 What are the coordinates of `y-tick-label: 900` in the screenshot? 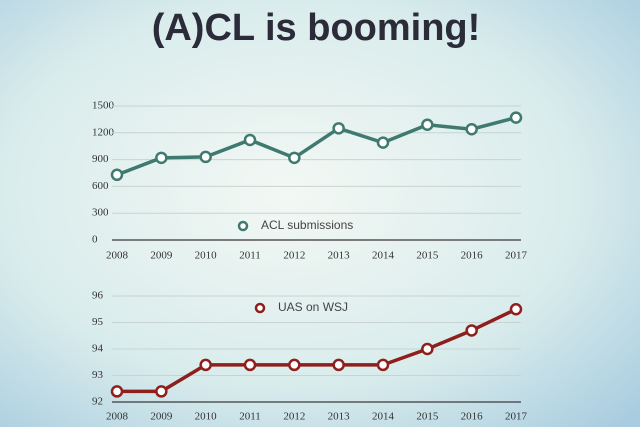 It's located at (100, 159).